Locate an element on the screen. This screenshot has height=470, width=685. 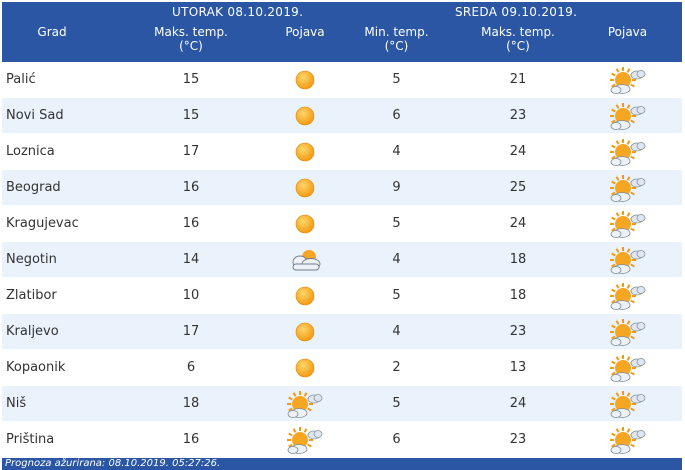
table-row: Kragujevac 16 5 24 is located at coordinates (342, 223).